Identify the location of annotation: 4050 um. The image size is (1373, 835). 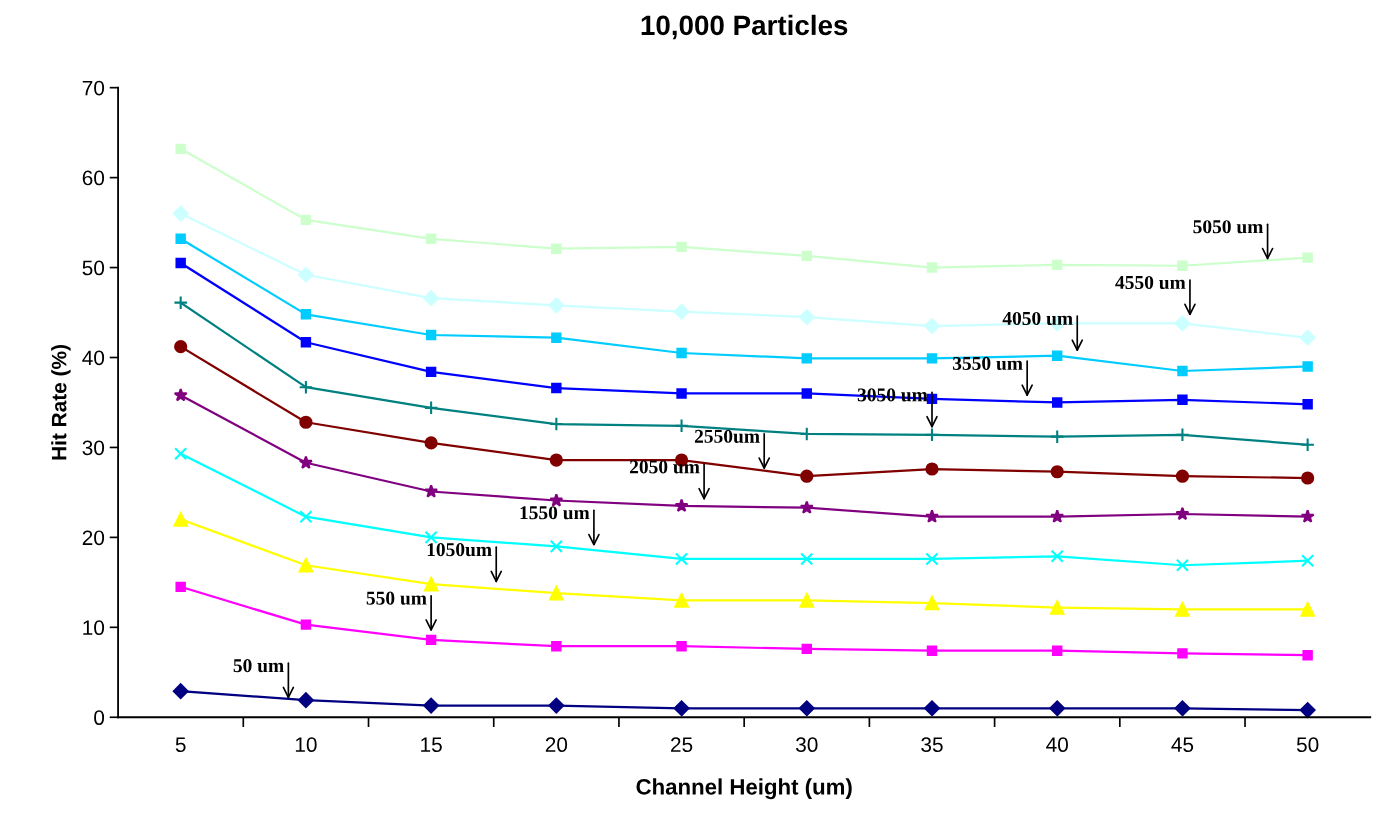
(1037, 318).